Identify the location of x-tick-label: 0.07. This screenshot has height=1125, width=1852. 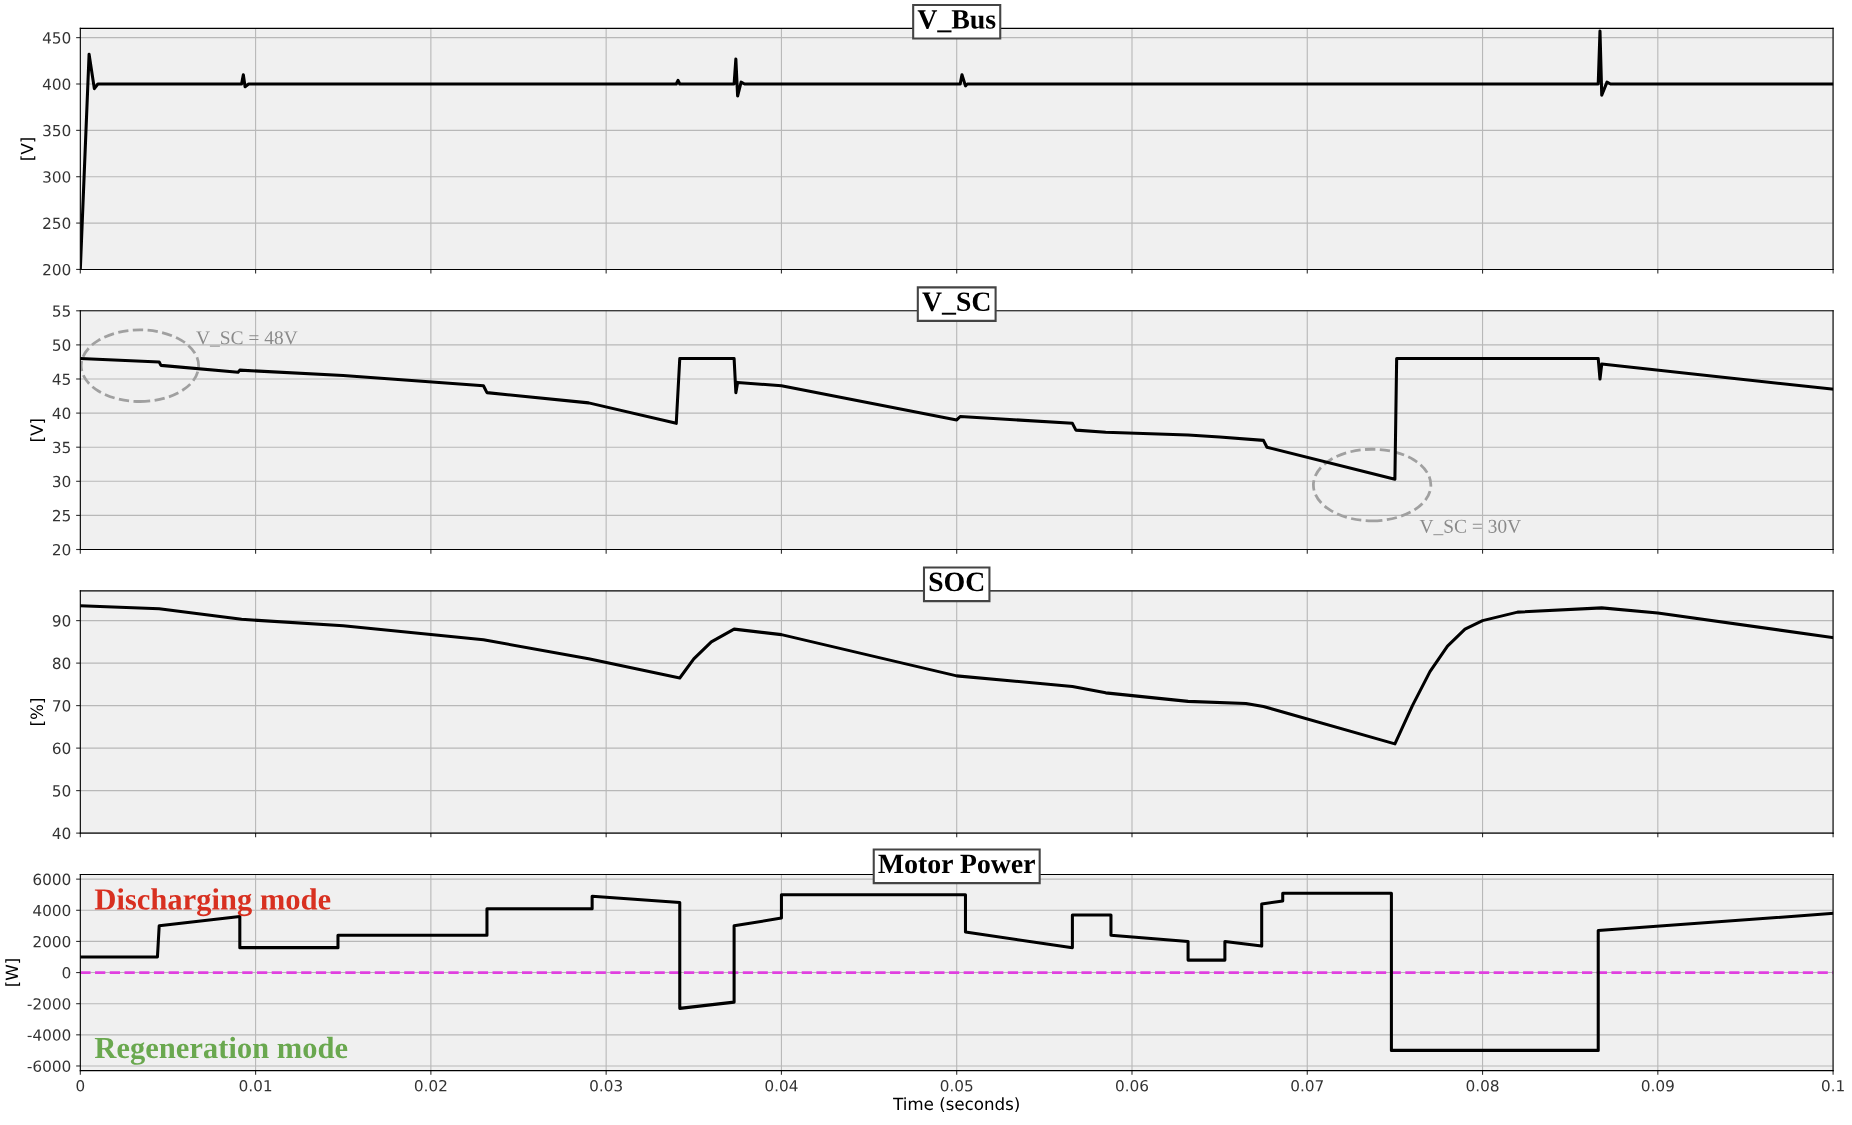
(1307, 1085).